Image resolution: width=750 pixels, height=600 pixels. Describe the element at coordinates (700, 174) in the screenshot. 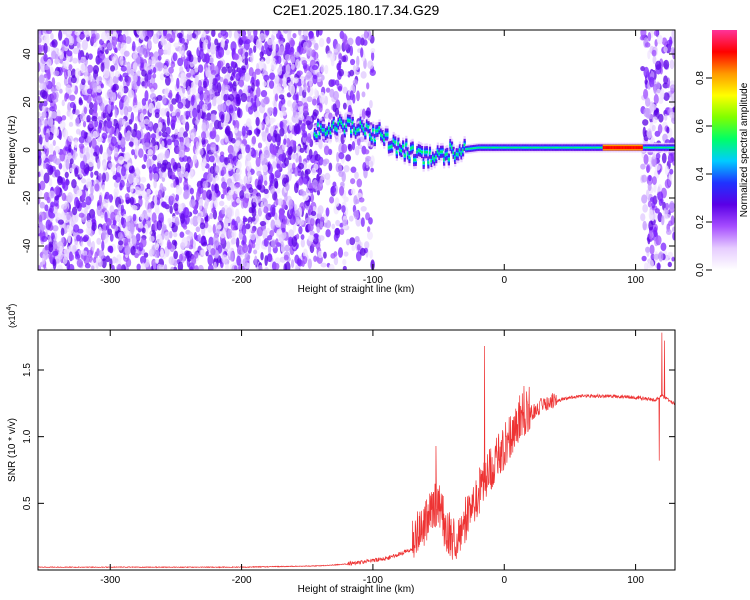

I see `colorbar-tick-label: 0.4` at that location.